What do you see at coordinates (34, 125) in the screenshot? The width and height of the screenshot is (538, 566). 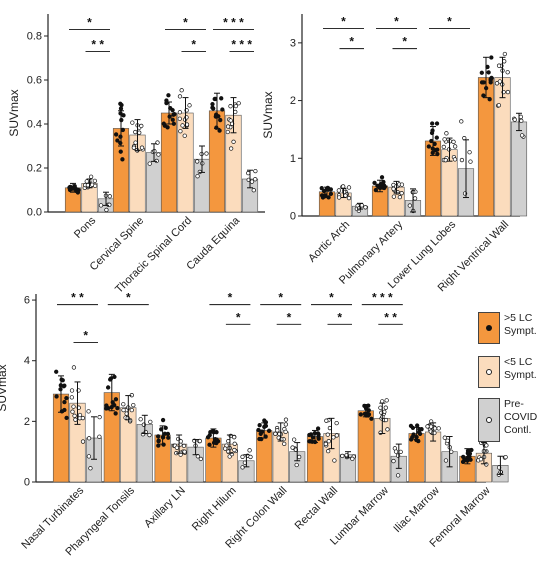 I see `y-tick-label: 0.4` at bounding box center [34, 125].